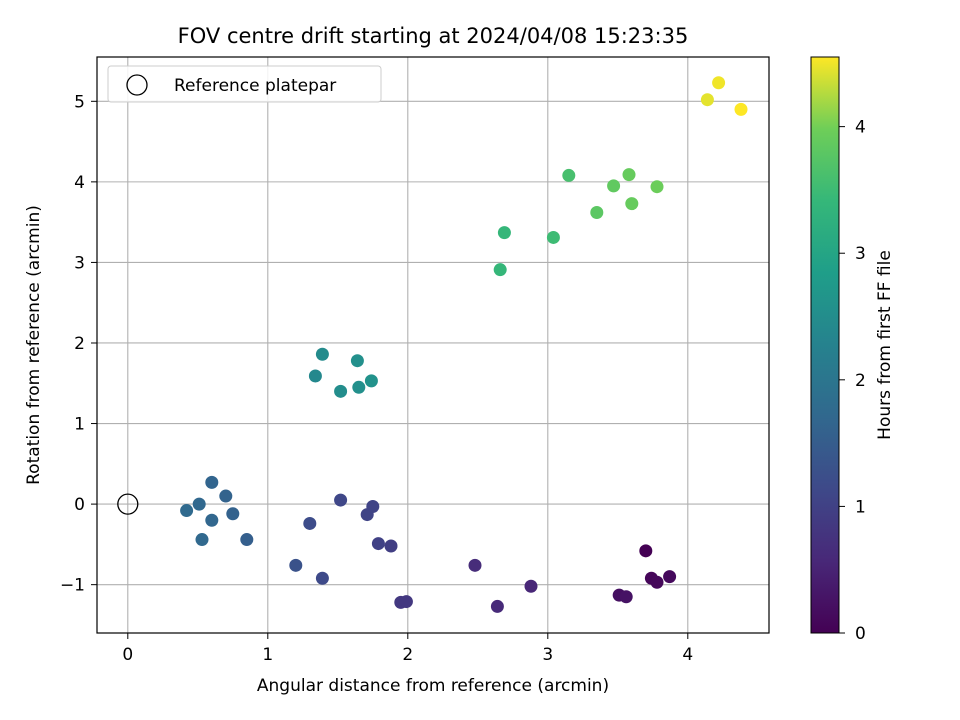 The image size is (960, 720). Describe the element at coordinates (137, 85) in the screenshot. I see `legend-reference-marker` at that location.